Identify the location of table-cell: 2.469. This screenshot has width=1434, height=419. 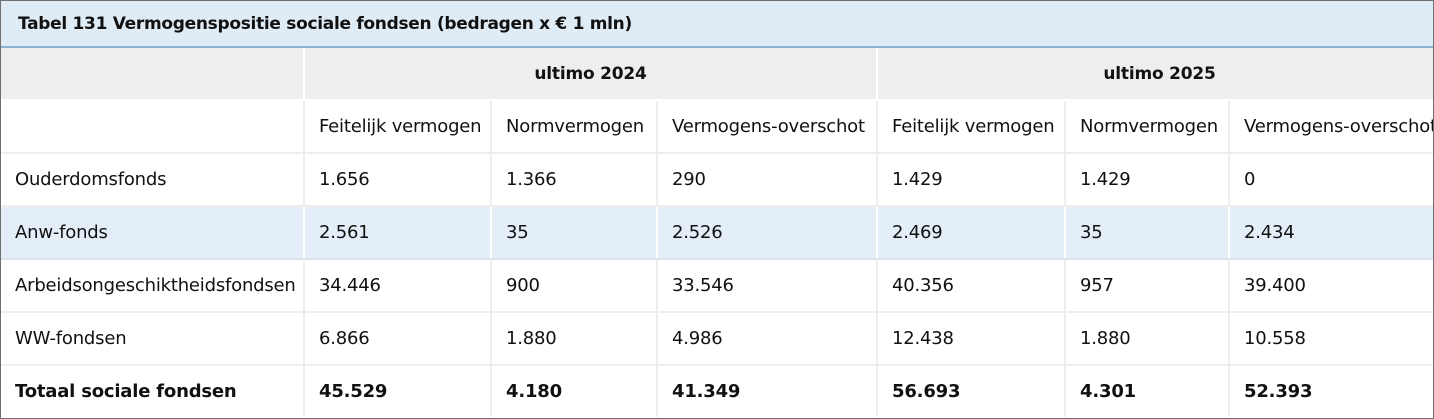
(971, 233).